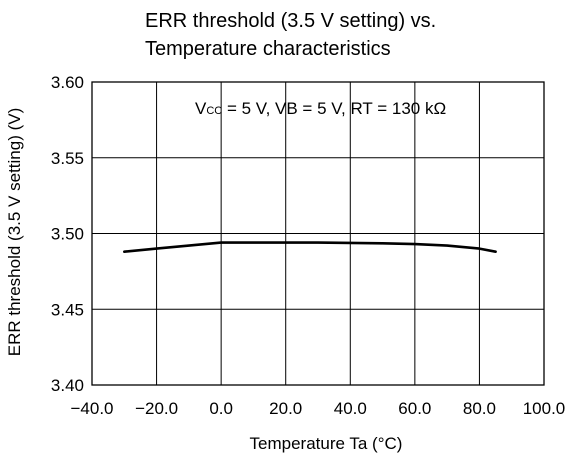  Describe the element at coordinates (479, 408) in the screenshot. I see `x-tick-label: 80.0` at that location.